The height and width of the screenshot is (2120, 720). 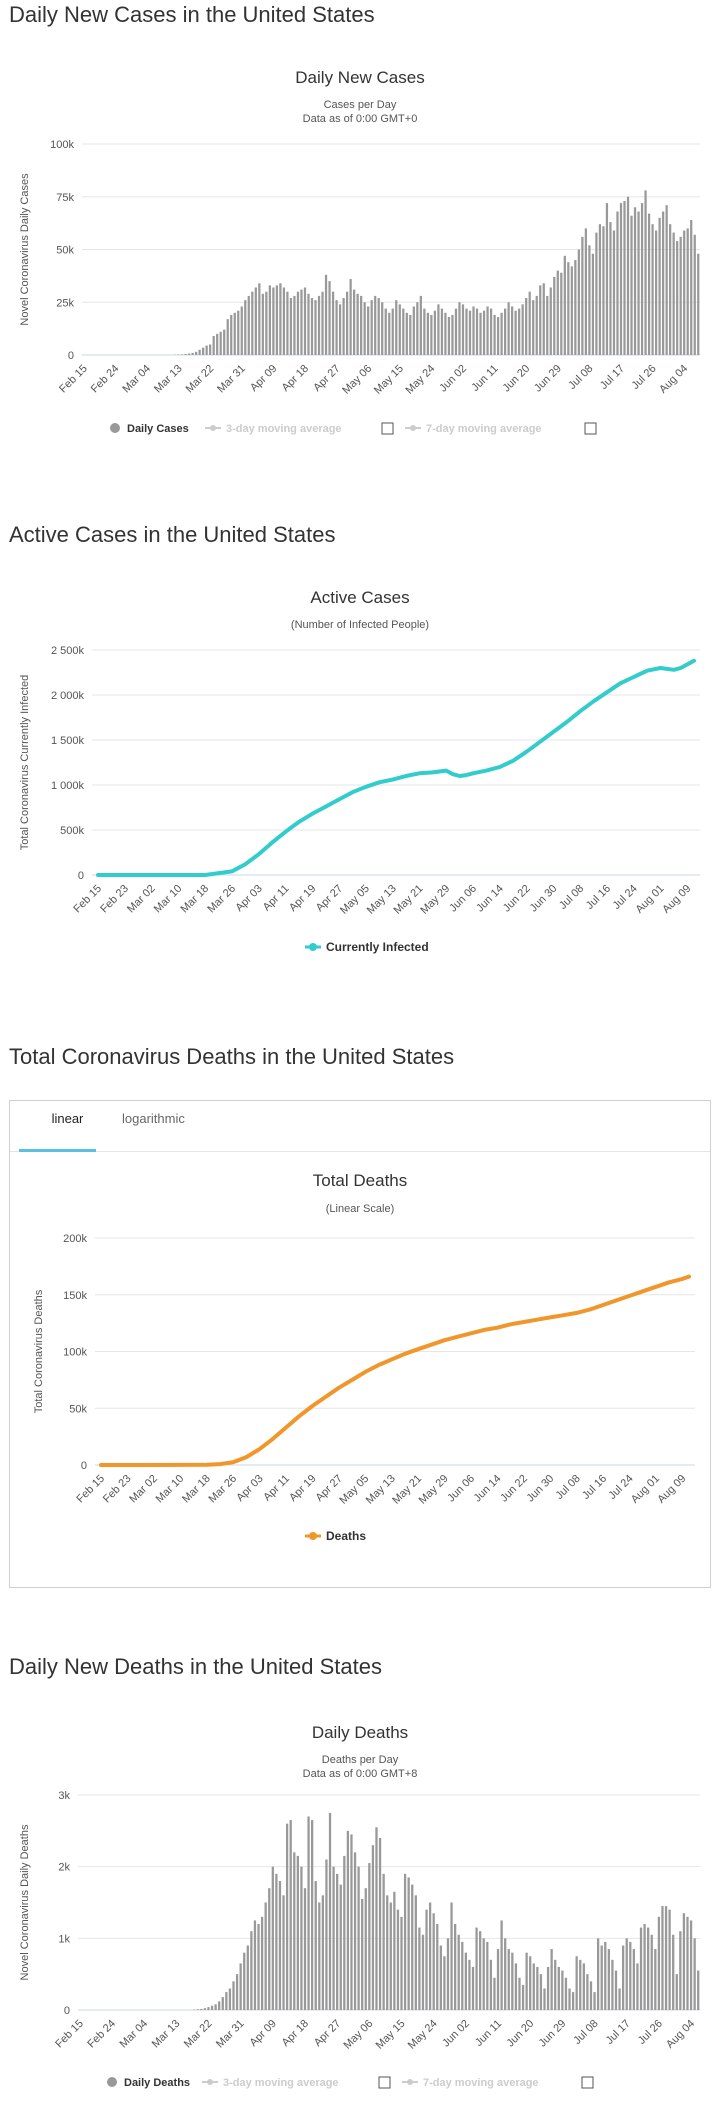 I want to click on legend-item: Daily Cases, so click(x=158, y=429).